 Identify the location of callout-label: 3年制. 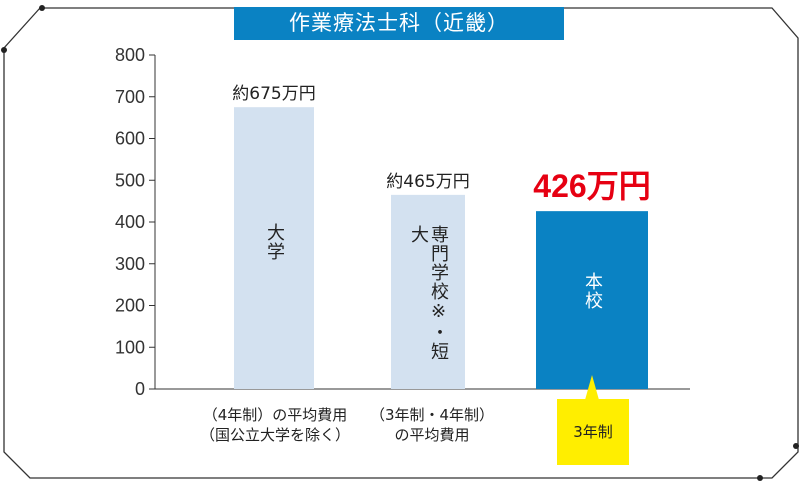
(593, 432).